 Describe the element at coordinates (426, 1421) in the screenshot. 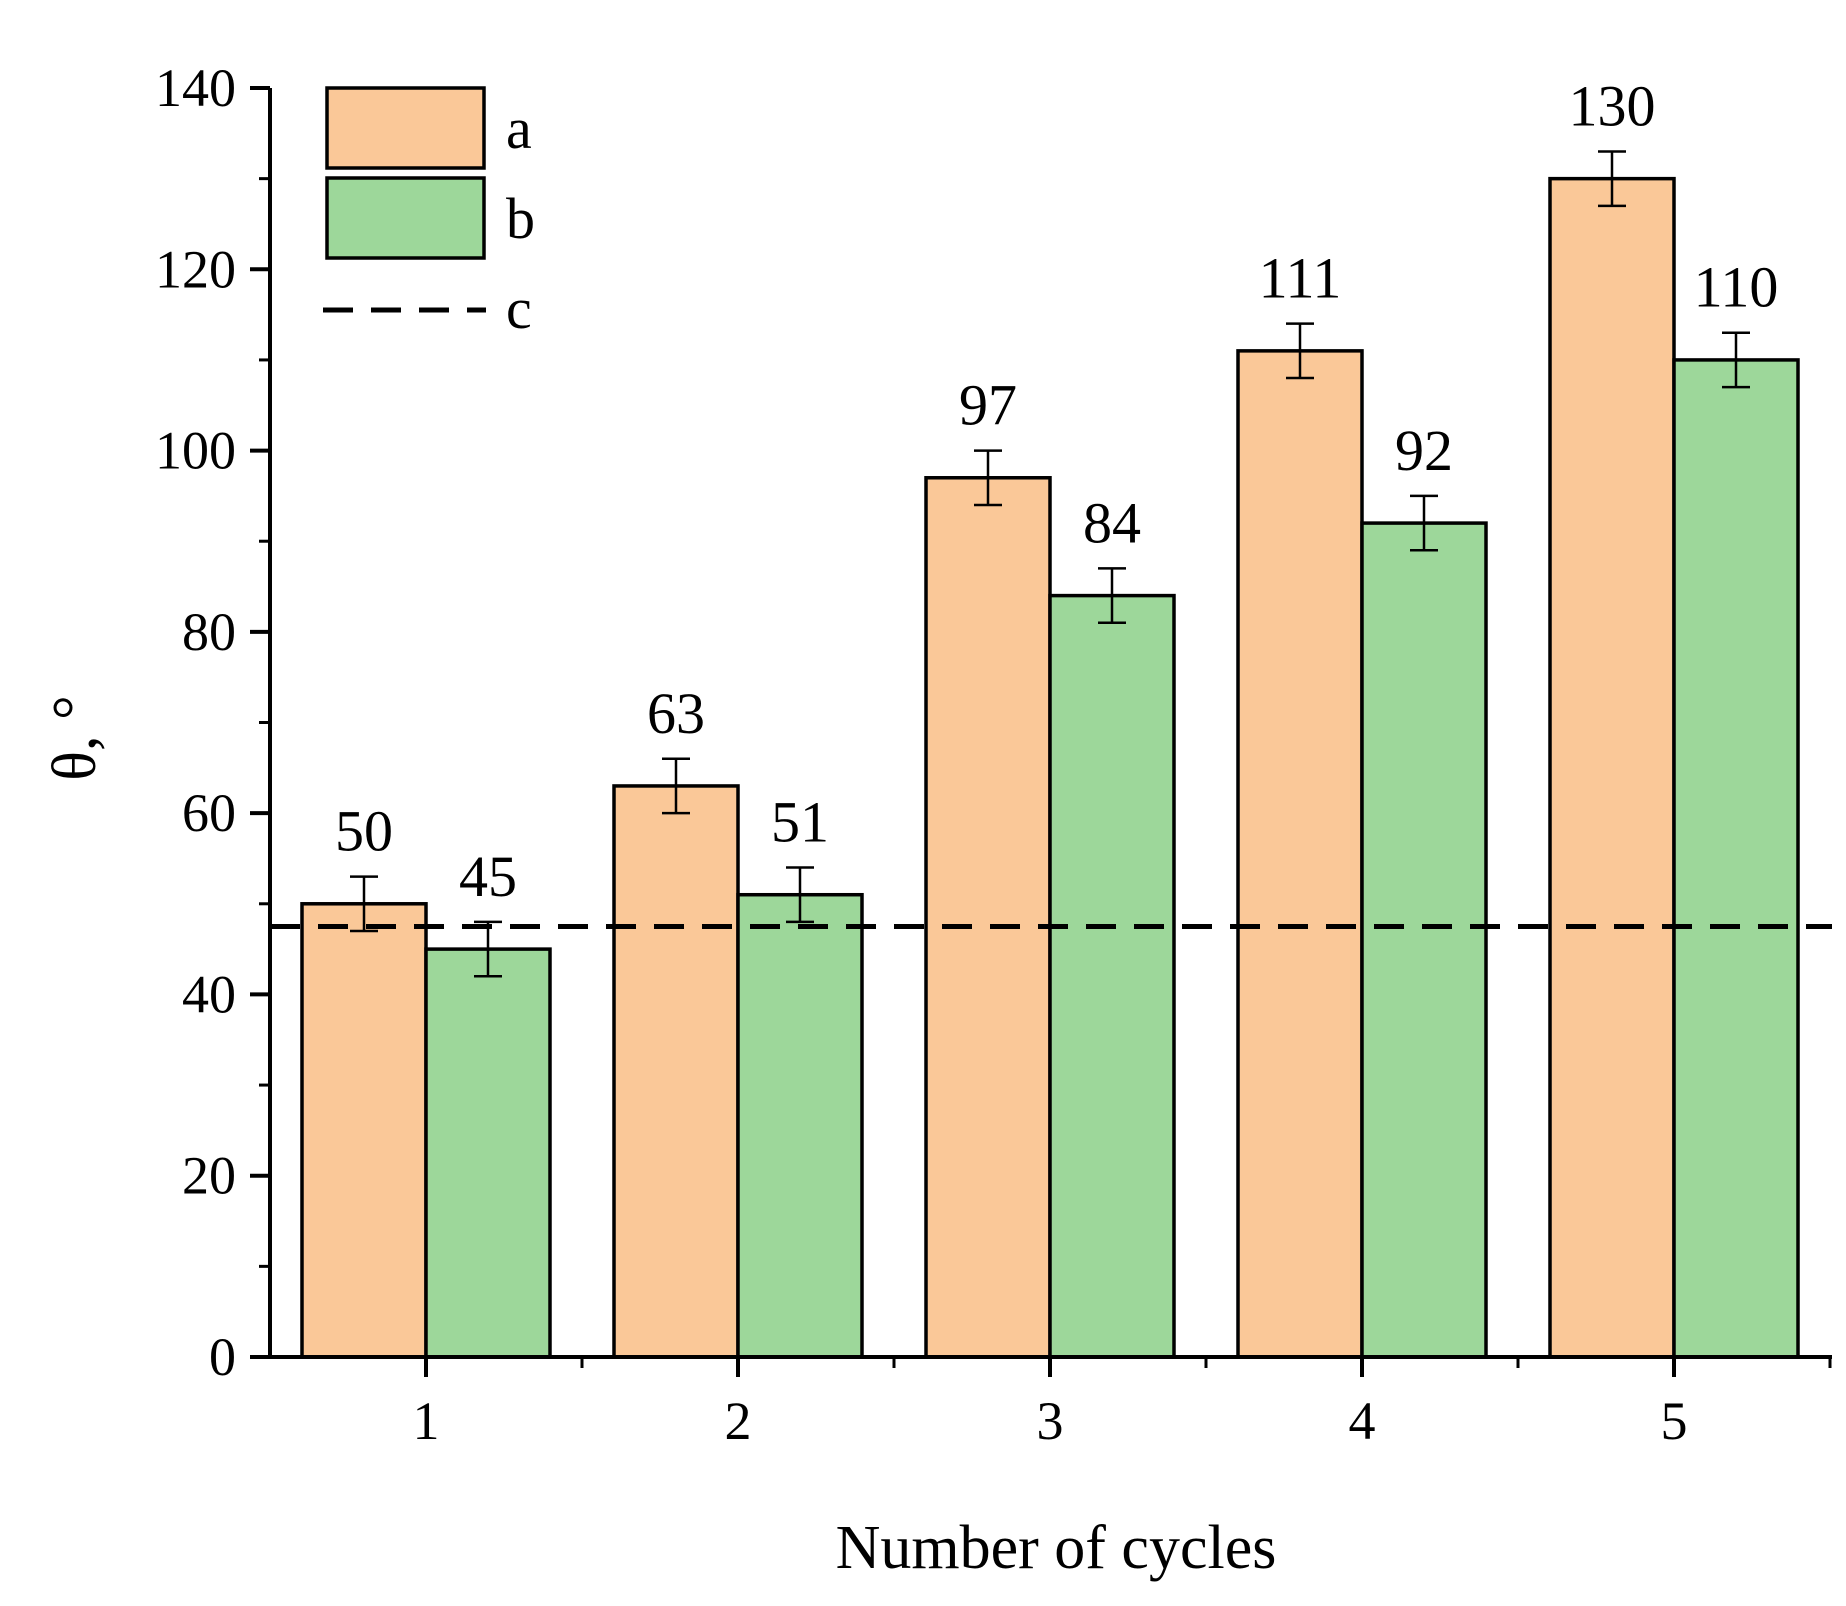

I see `x-tick-label-1: 1` at that location.